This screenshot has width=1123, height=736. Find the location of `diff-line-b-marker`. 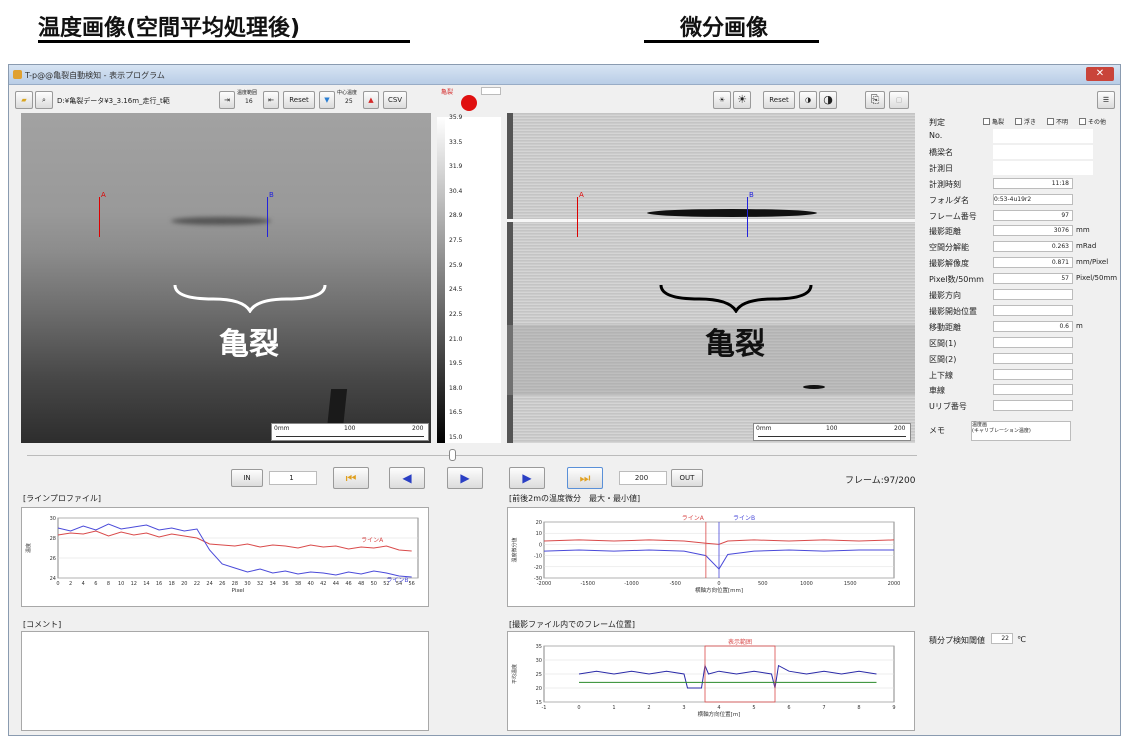

diff-line-b-marker is located at coordinates (752, 217).